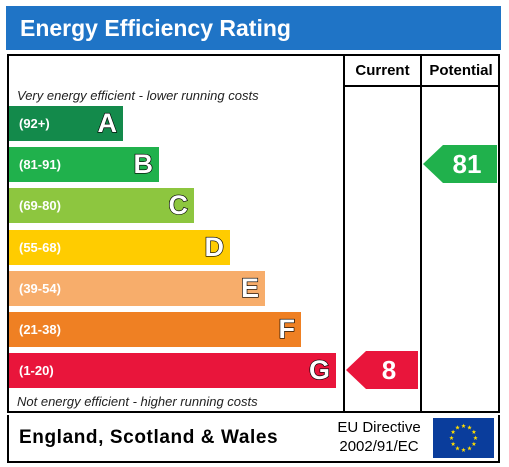  Describe the element at coordinates (155, 329) in the screenshot. I see `band-f: (21-38) F` at that location.